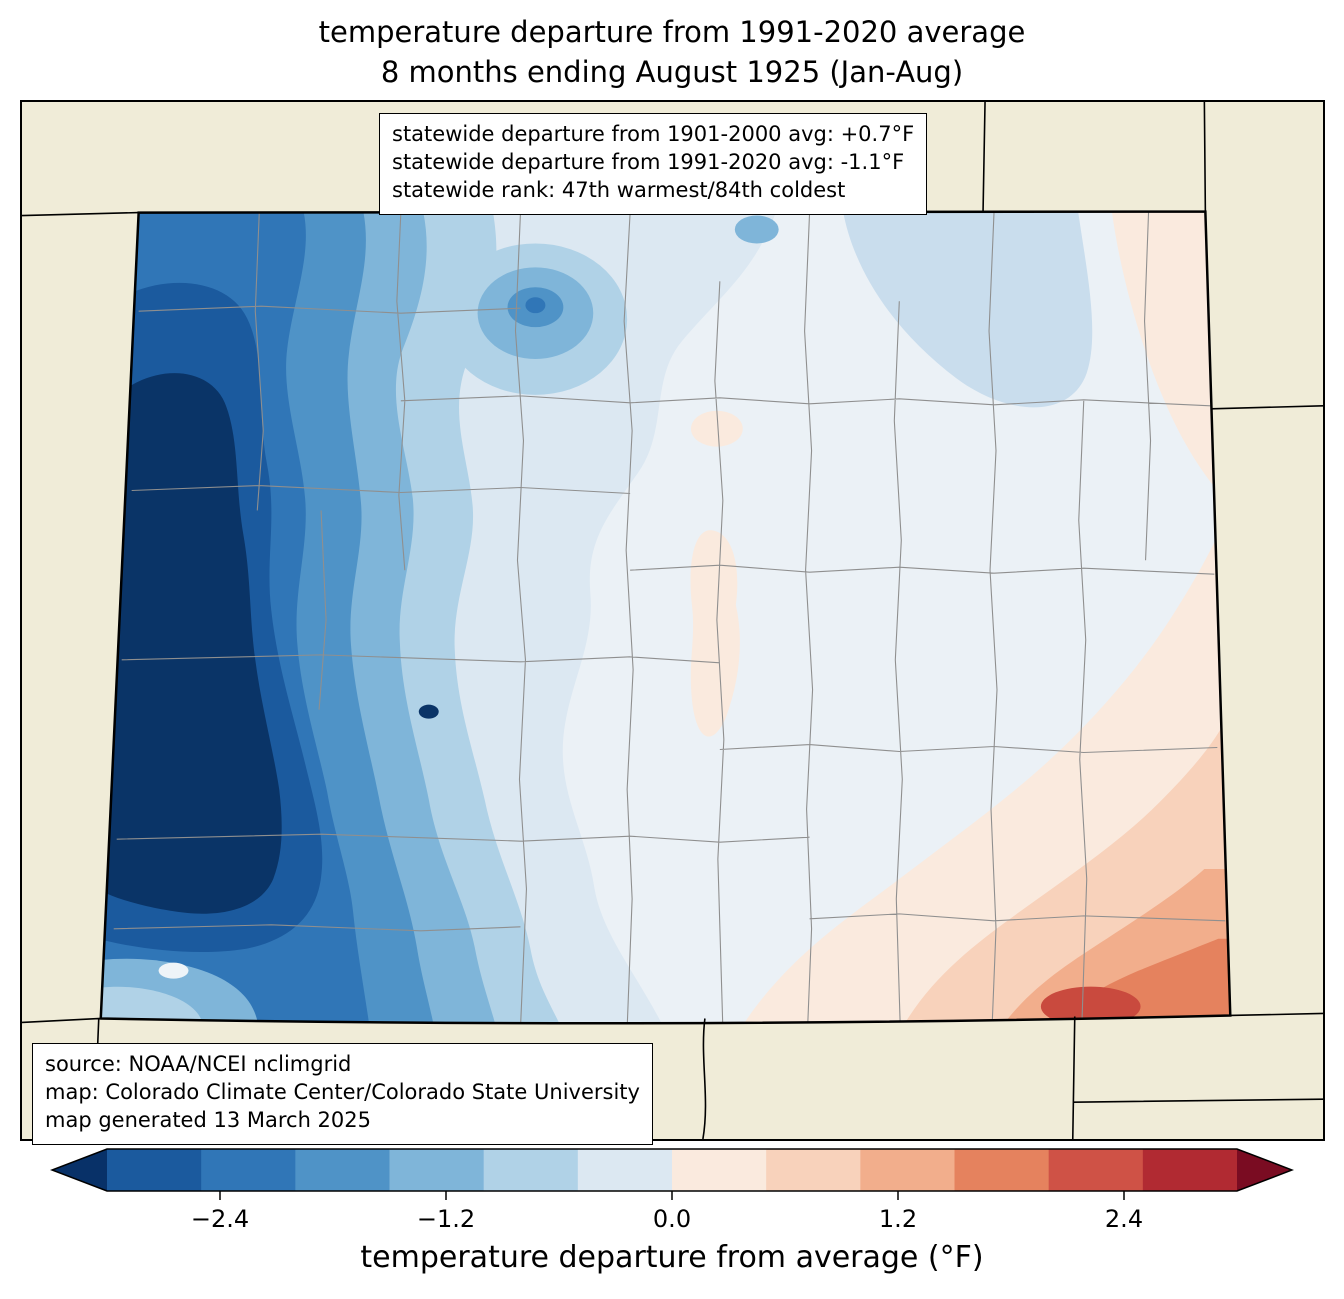 The width and height of the screenshot is (1344, 1299). What do you see at coordinates (672, 1257) in the screenshot?
I see `colorbar-axis-label: temperature departure from average (°F)` at bounding box center [672, 1257].